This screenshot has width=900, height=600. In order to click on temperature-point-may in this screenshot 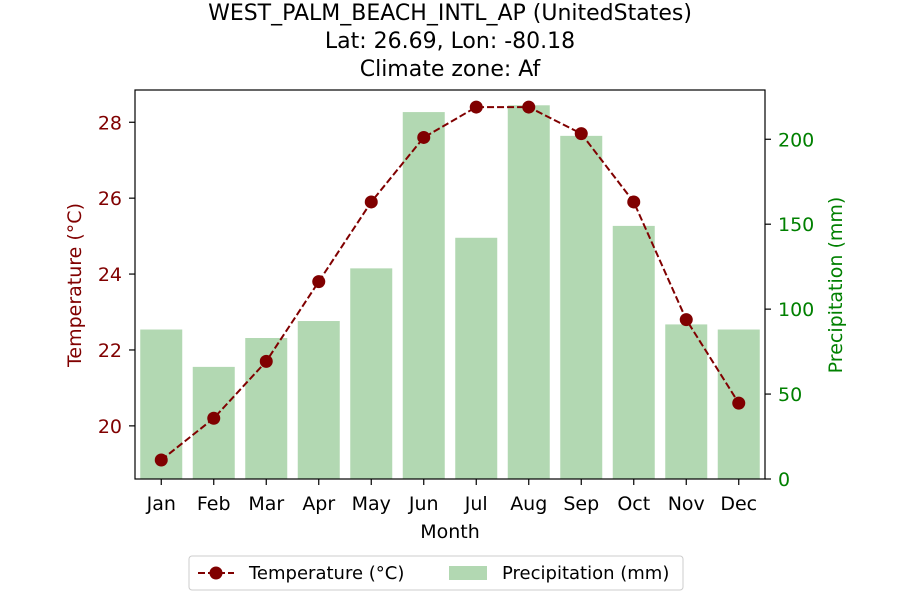, I will do `click(371, 202)`.